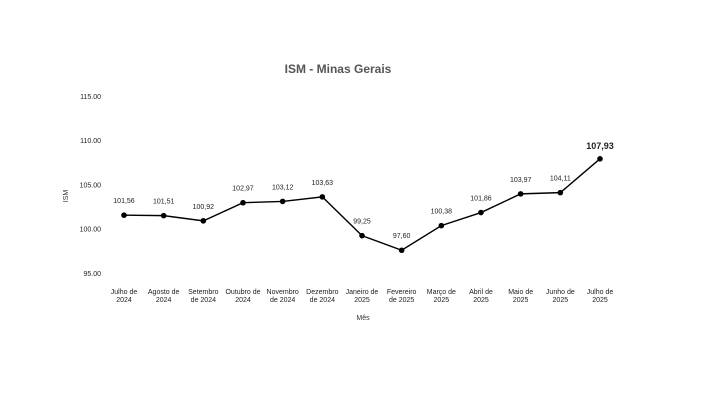  I want to click on y-tick-label: 100.00, so click(91, 230).